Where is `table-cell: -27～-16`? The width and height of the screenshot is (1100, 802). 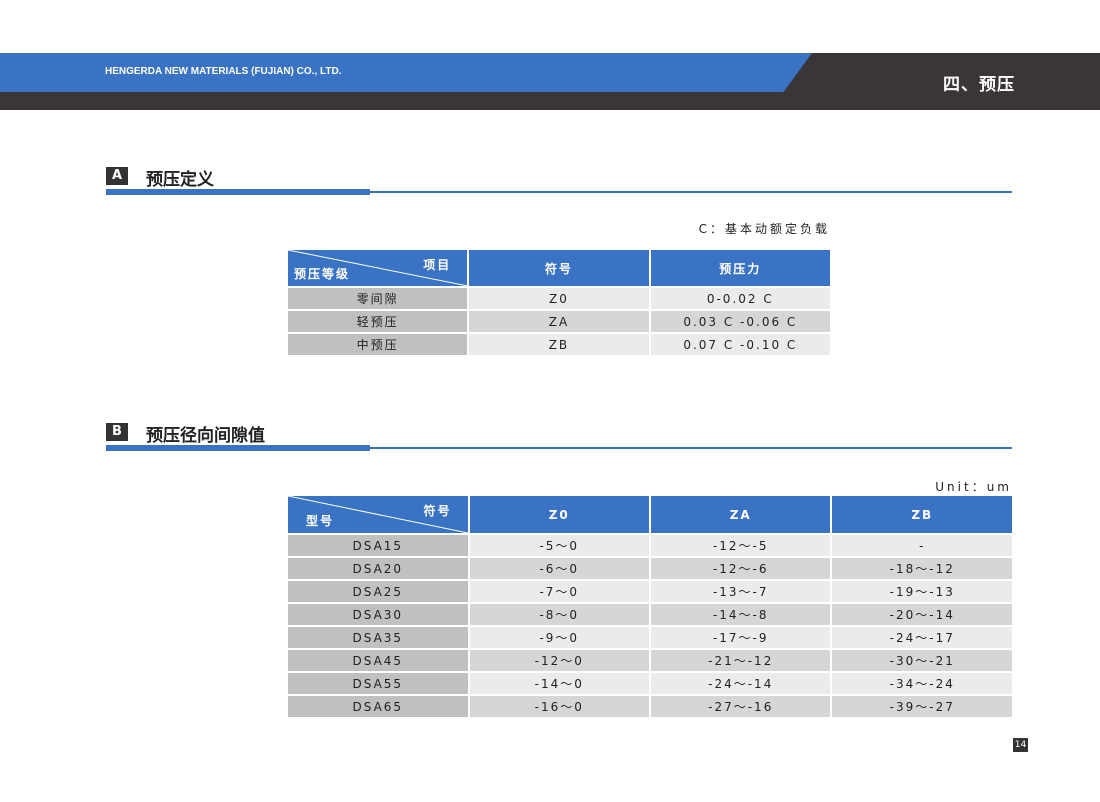 table-cell: -27～-16 is located at coordinates (740, 706).